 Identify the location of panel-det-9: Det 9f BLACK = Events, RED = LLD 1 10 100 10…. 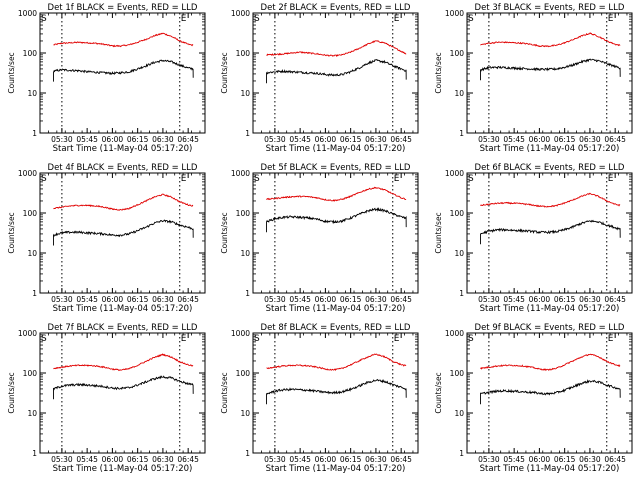
(533, 398).